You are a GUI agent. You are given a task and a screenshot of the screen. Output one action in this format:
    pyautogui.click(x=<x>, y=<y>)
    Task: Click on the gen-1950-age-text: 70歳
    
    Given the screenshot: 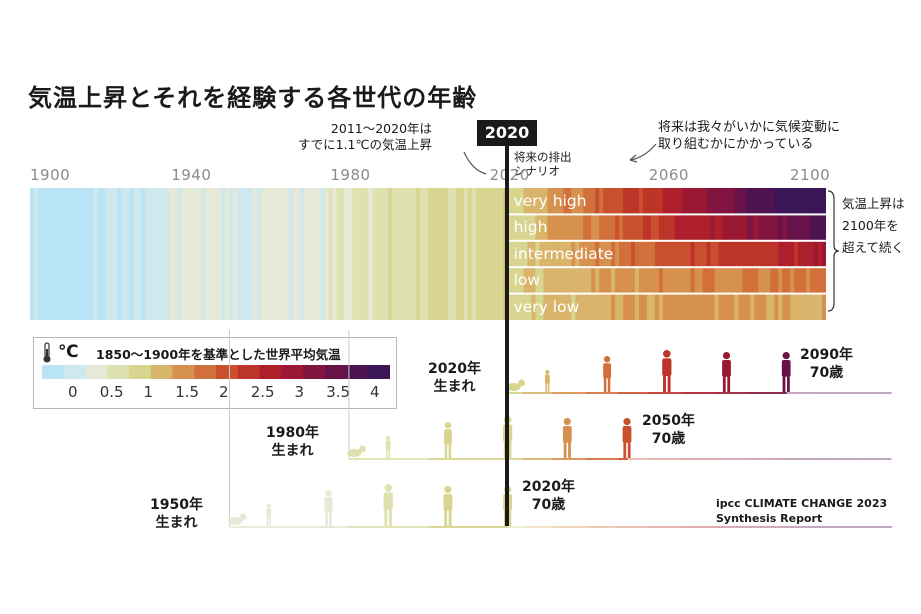 What is the action you would take?
    pyautogui.click(x=548, y=505)
    